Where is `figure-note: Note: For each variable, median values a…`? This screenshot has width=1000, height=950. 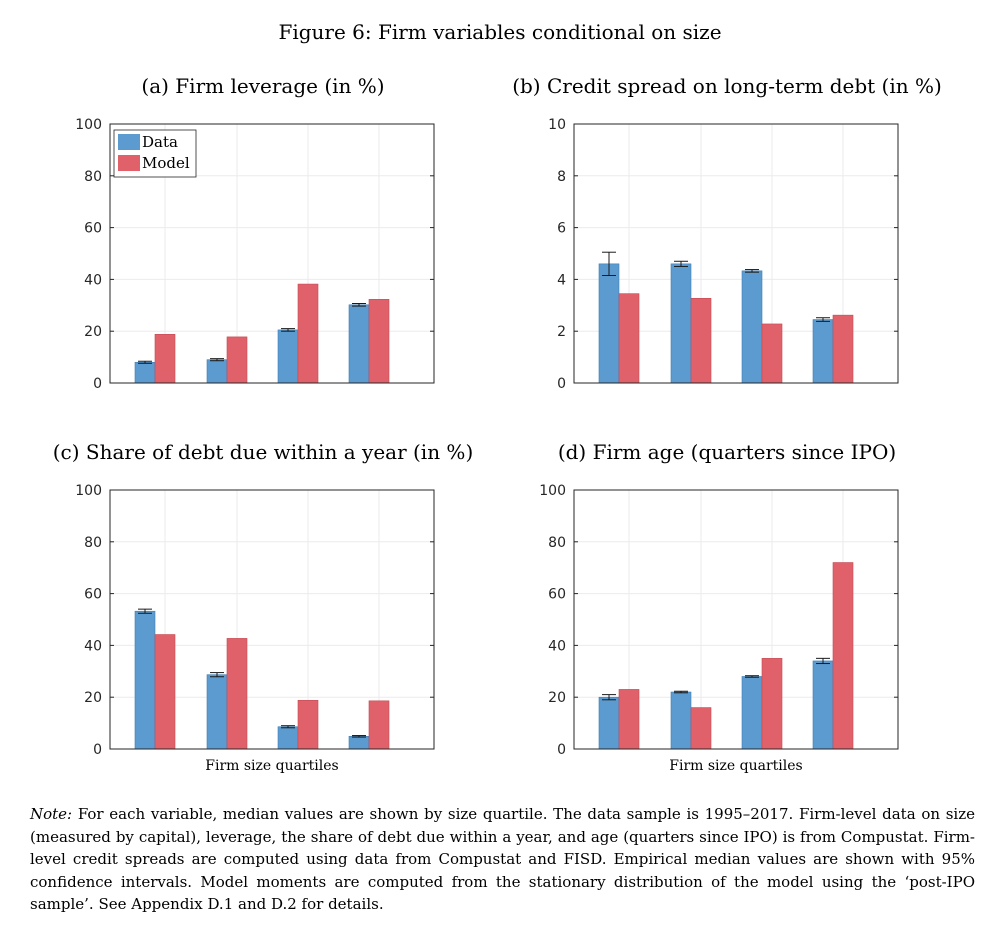 figure-note: Note: For each variable, median values a… is located at coordinates (502, 859).